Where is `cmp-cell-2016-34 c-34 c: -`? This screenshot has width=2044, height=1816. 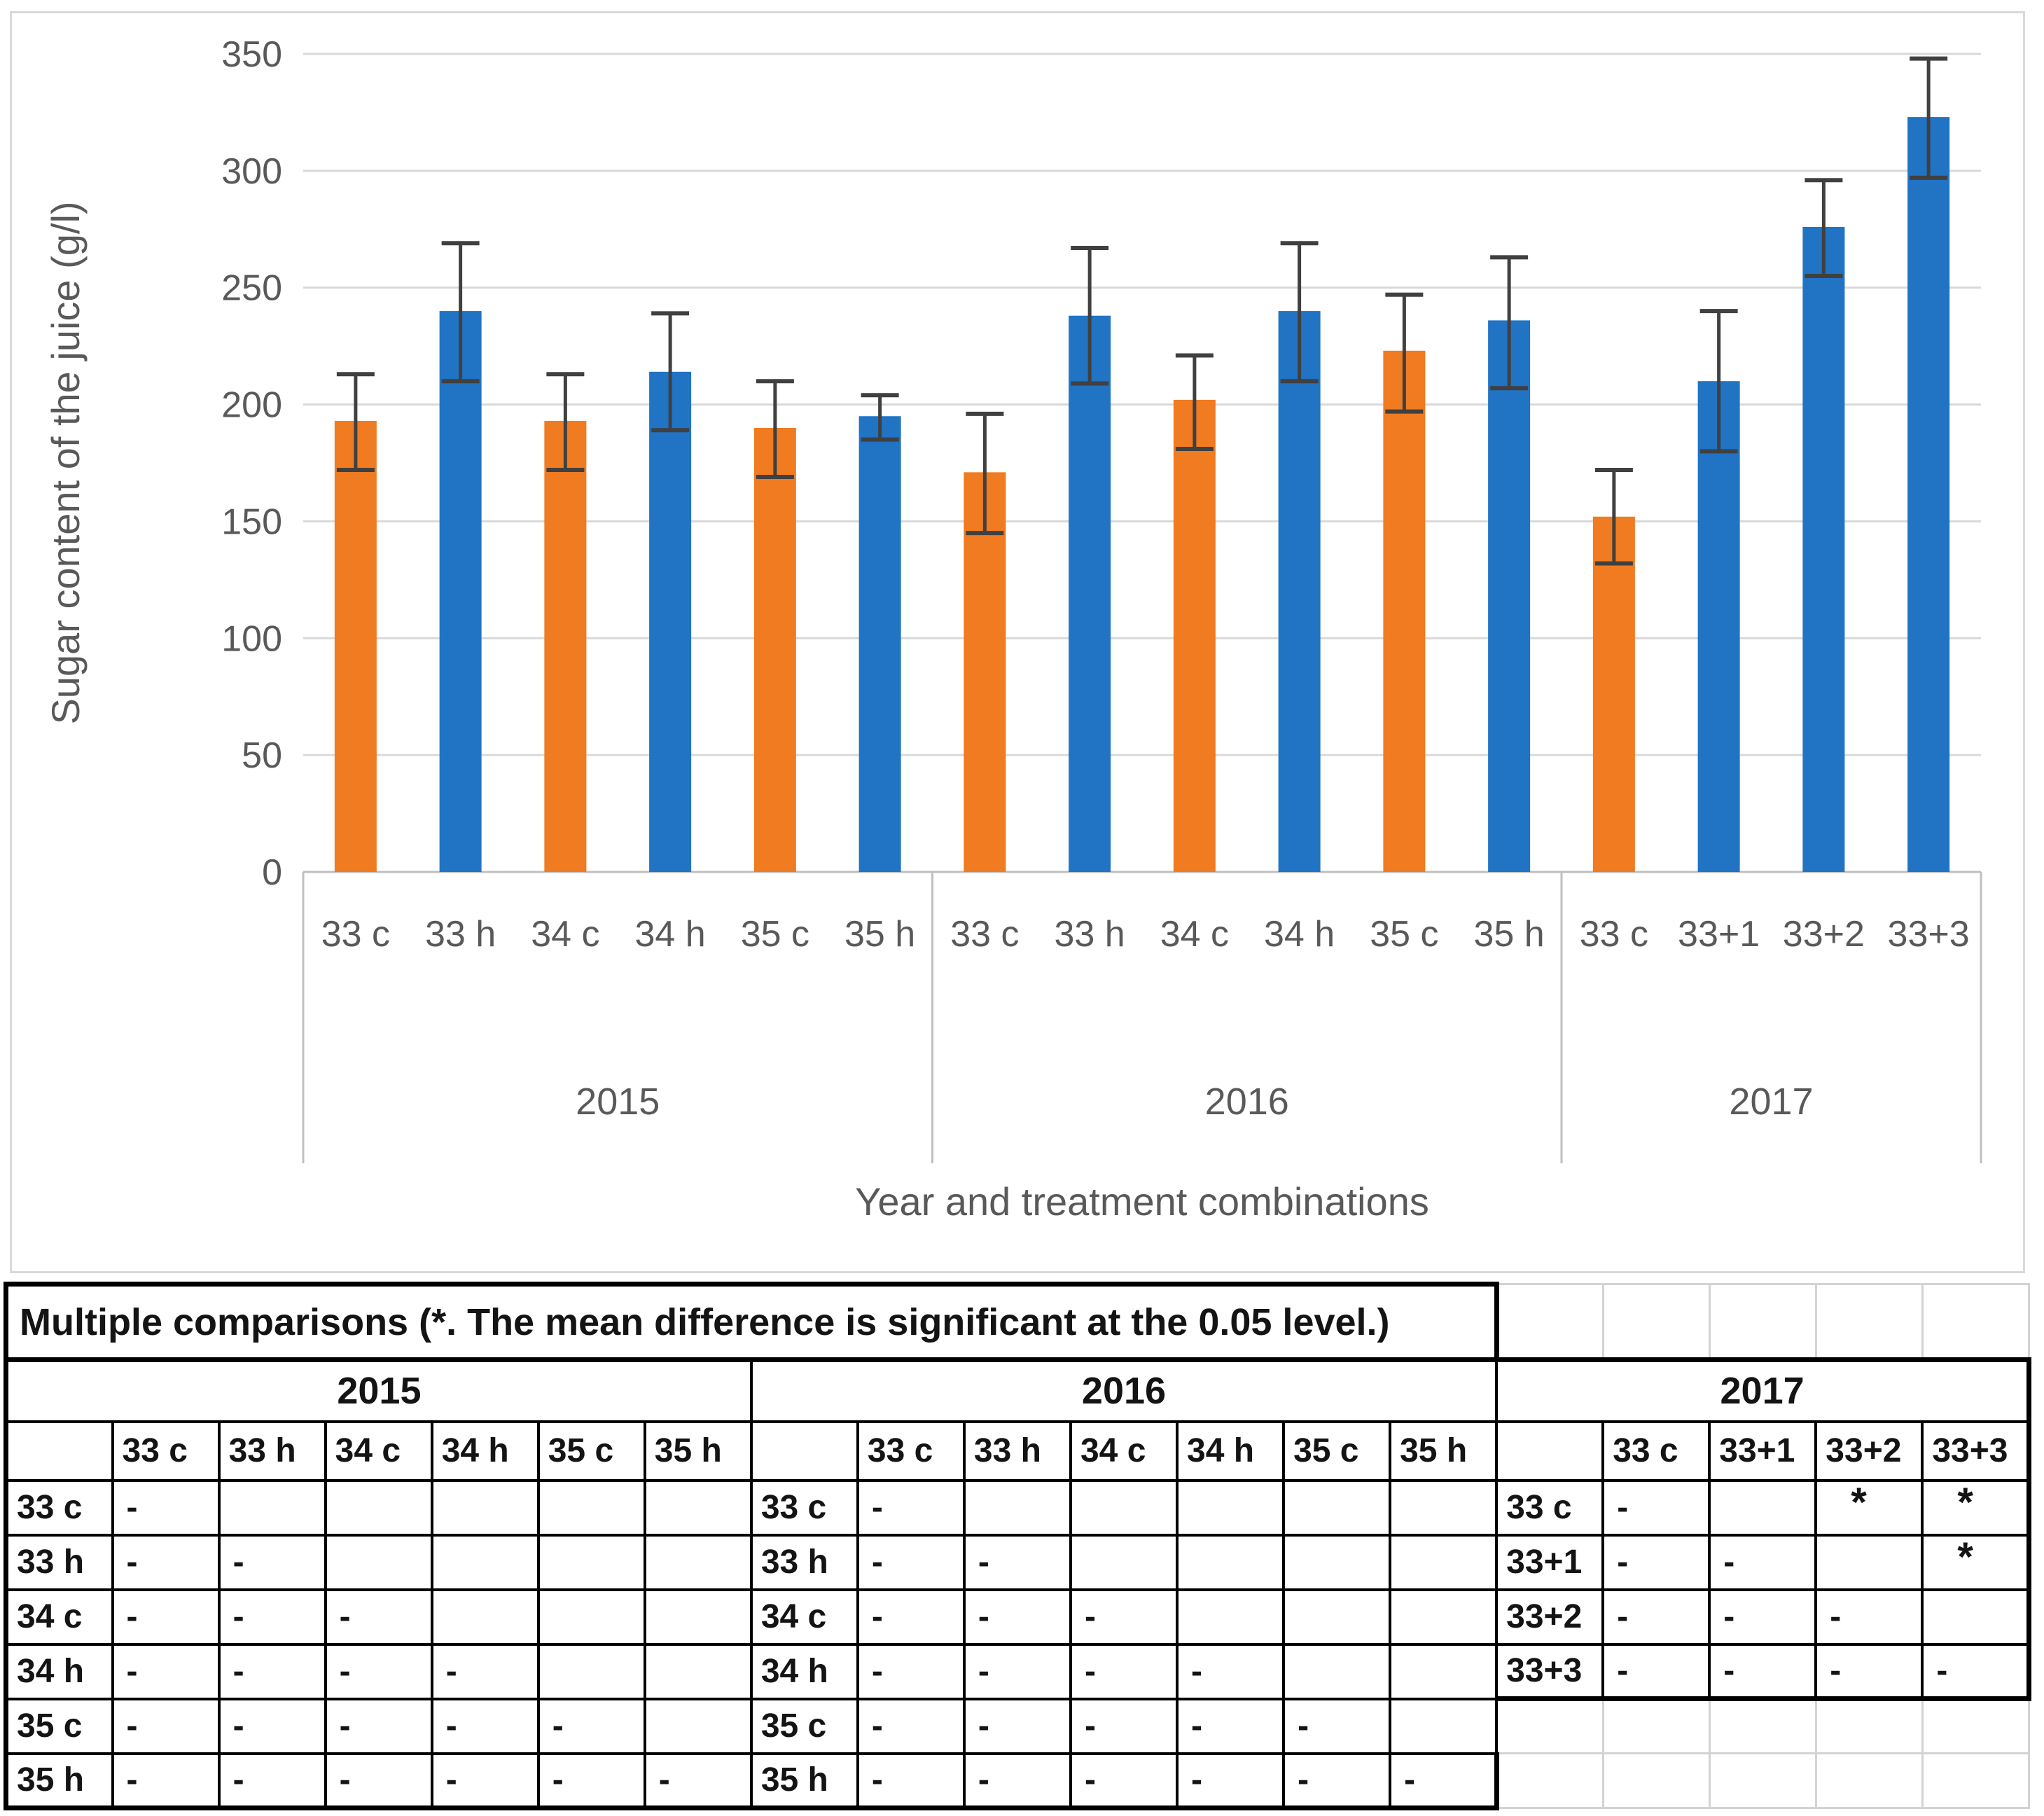 cmp-cell-2016-34 c-34 c: - is located at coordinates (1124, 1617).